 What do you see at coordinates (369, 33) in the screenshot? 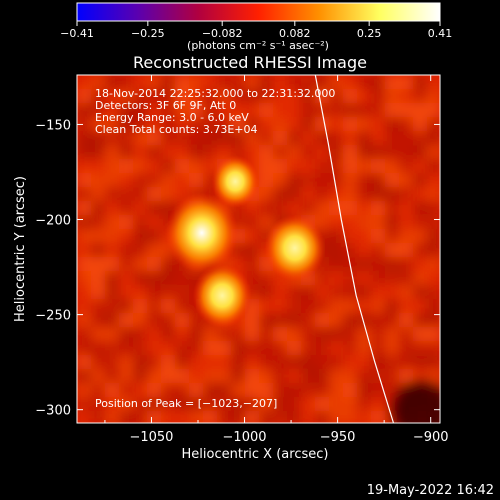
I see `colorbar-tick-label: 0.25` at bounding box center [369, 33].